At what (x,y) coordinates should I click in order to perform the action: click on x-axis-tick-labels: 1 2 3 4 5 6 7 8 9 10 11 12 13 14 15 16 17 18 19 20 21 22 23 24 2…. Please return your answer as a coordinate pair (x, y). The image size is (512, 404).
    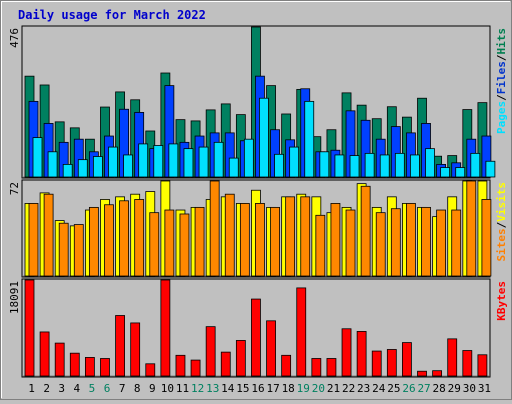
    Looking at the image, I should click on (259, 388).